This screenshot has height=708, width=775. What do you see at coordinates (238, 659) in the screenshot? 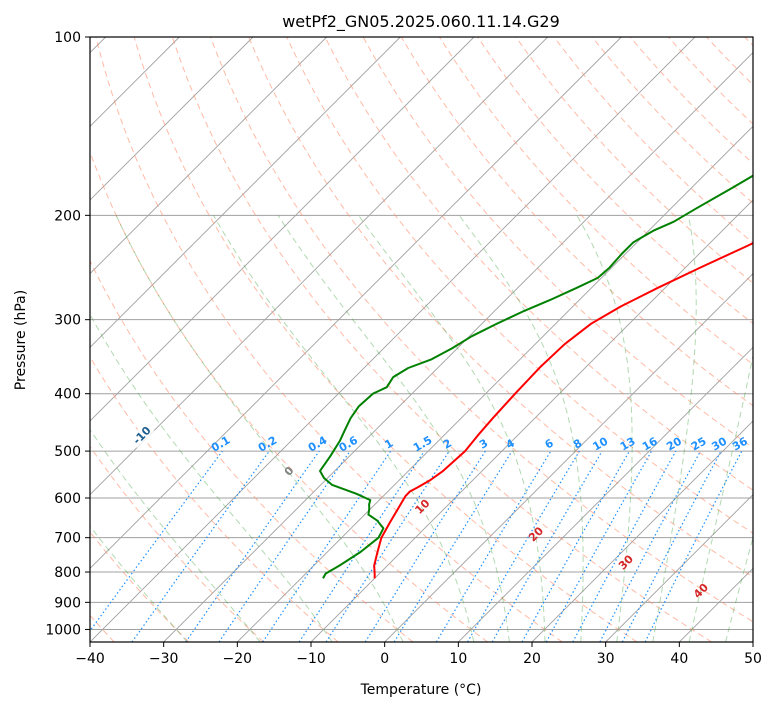
I see `x-tick-label: −20` at bounding box center [238, 659].